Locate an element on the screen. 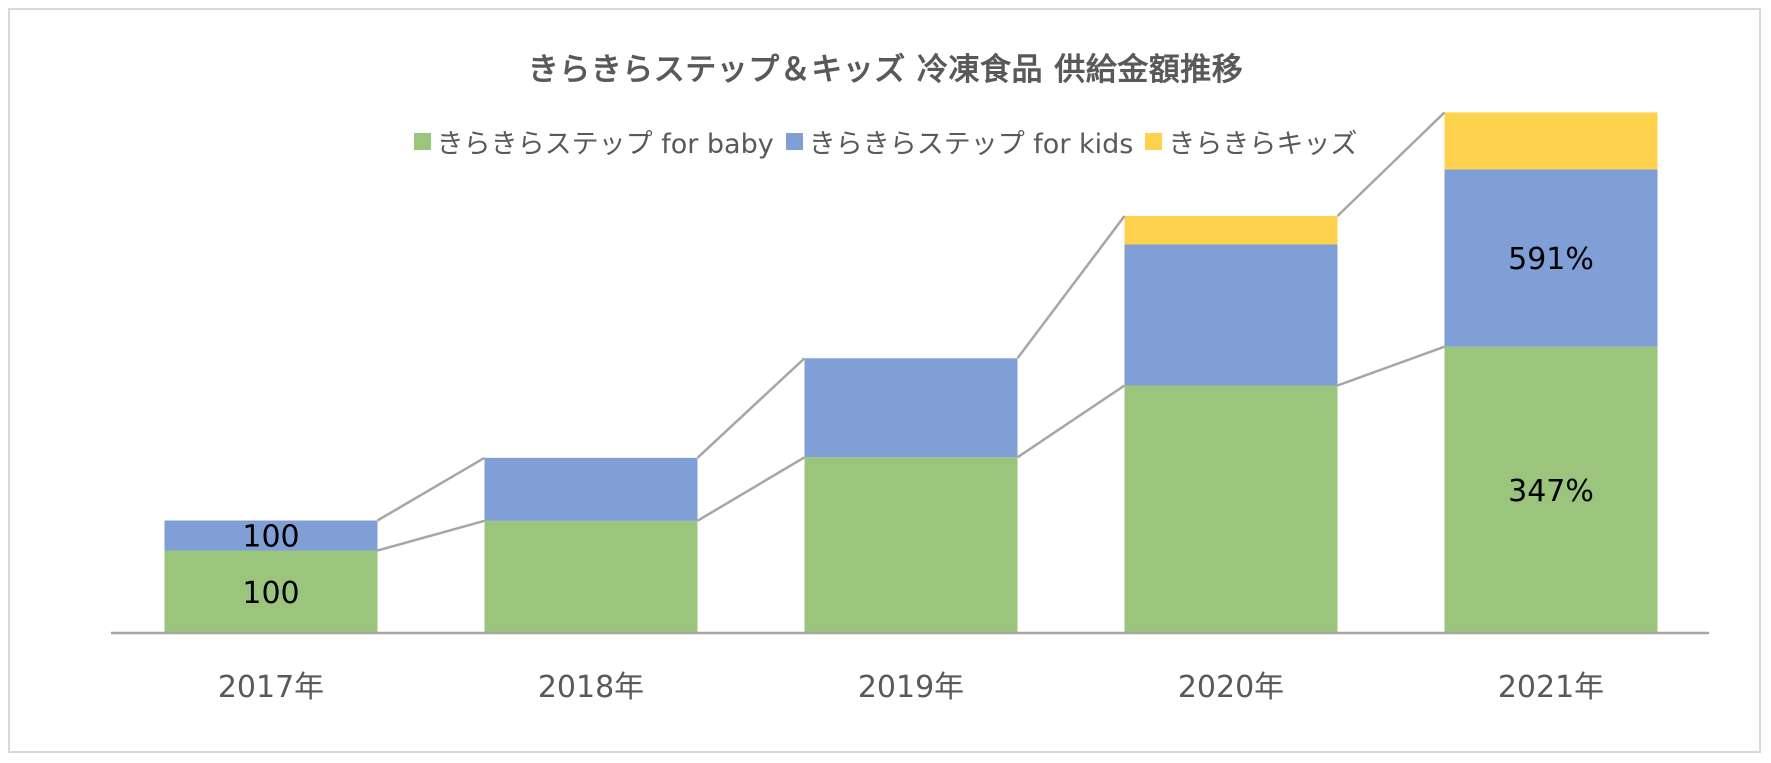  legend-swatch-baby is located at coordinates (422, 141).